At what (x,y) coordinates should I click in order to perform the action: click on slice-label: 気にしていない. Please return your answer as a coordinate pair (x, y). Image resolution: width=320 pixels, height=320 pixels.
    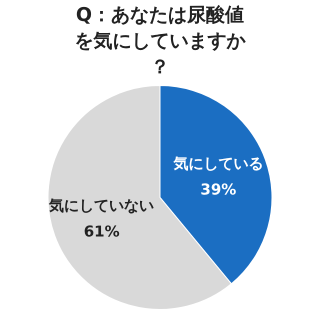
    Looking at the image, I should click on (101, 205).